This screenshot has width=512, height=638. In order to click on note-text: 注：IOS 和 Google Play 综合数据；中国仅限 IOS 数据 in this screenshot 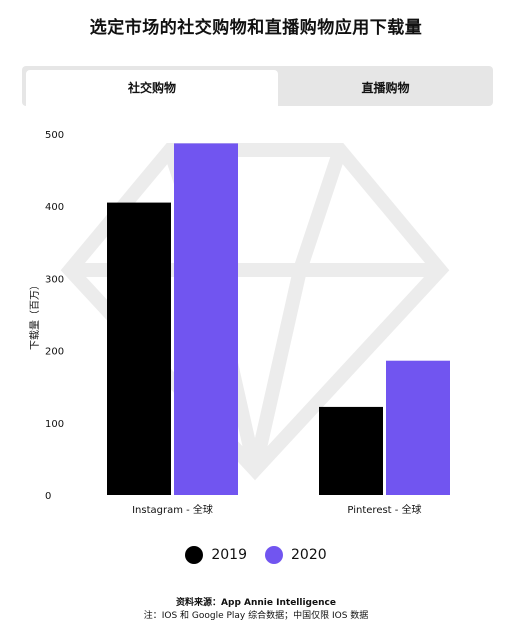, I will do `click(256, 616)`.